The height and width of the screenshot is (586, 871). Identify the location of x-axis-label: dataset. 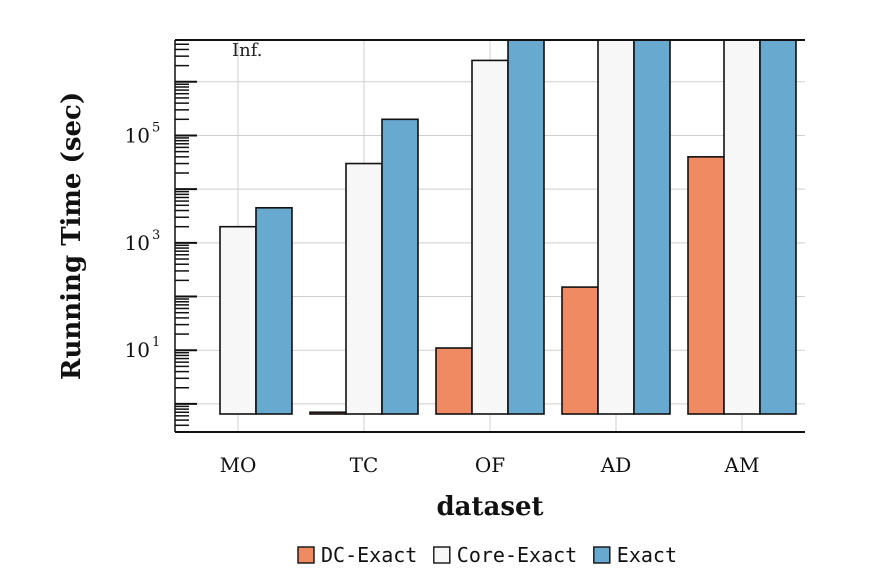
(489, 507).